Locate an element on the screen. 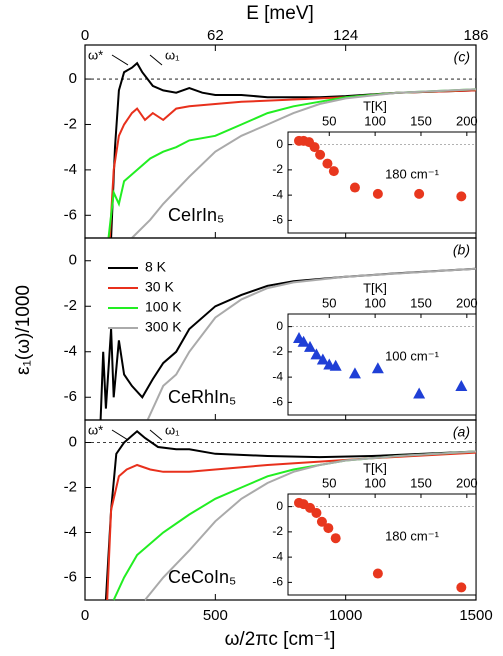  legend-label: 30 K is located at coordinates (159, 287).